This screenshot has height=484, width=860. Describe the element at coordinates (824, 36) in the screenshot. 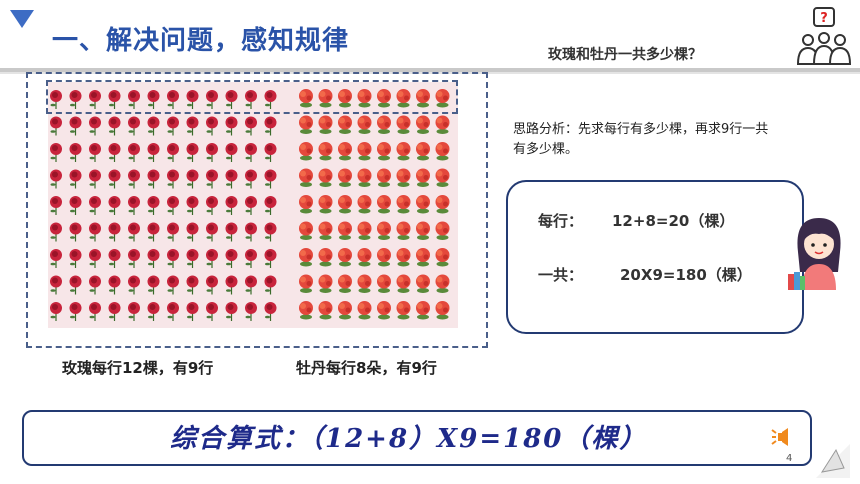

I see `question-people-icon: ?` at that location.